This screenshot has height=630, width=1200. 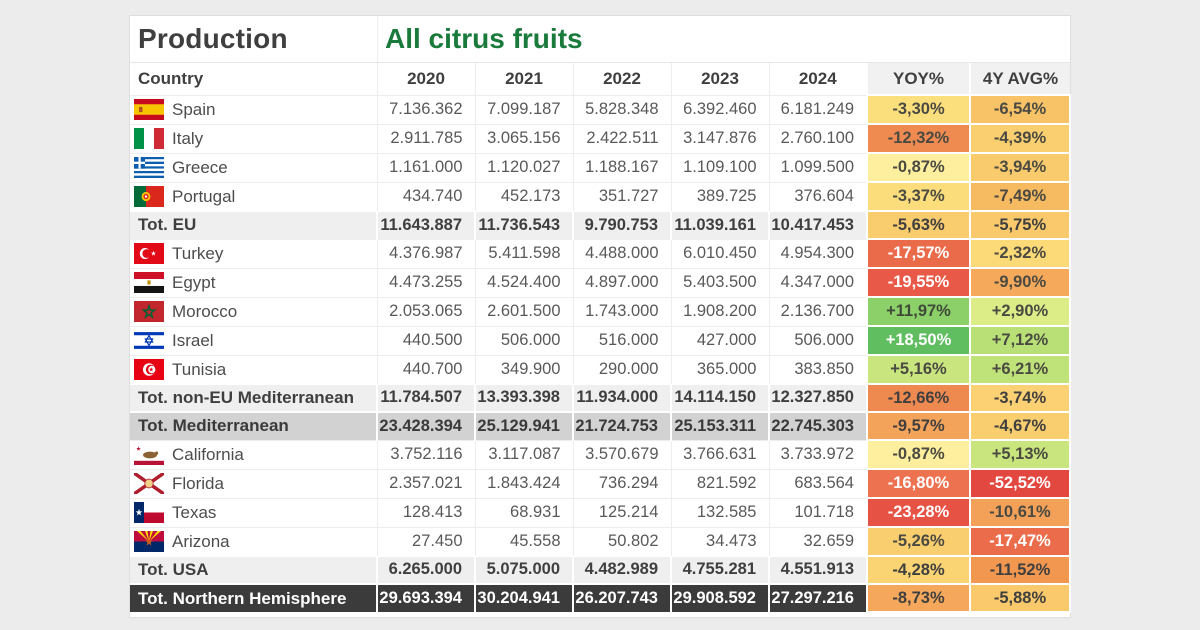 I want to click on country-cell: Tot. USA, so click(x=253, y=569).